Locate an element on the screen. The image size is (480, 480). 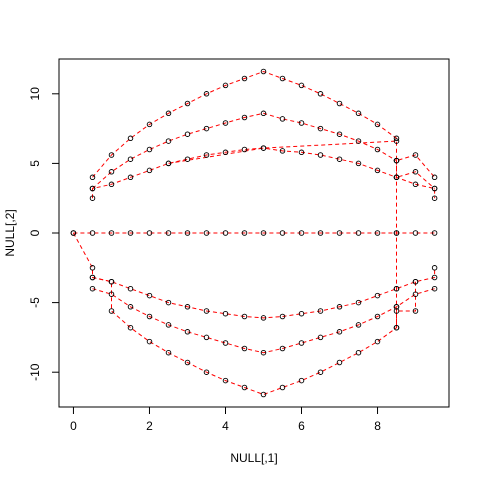
x-axis: 0 2 4 6 8 is located at coordinates (225, 420).